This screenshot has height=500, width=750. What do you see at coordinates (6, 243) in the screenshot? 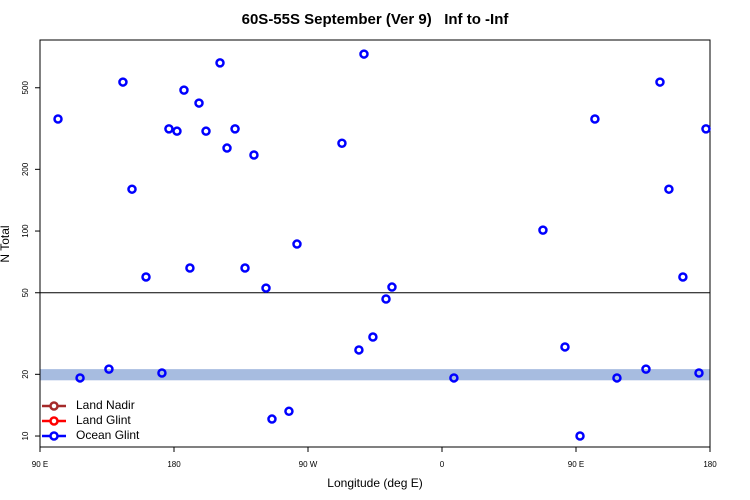
I see `y-axis-label: N Total` at bounding box center [6, 243].